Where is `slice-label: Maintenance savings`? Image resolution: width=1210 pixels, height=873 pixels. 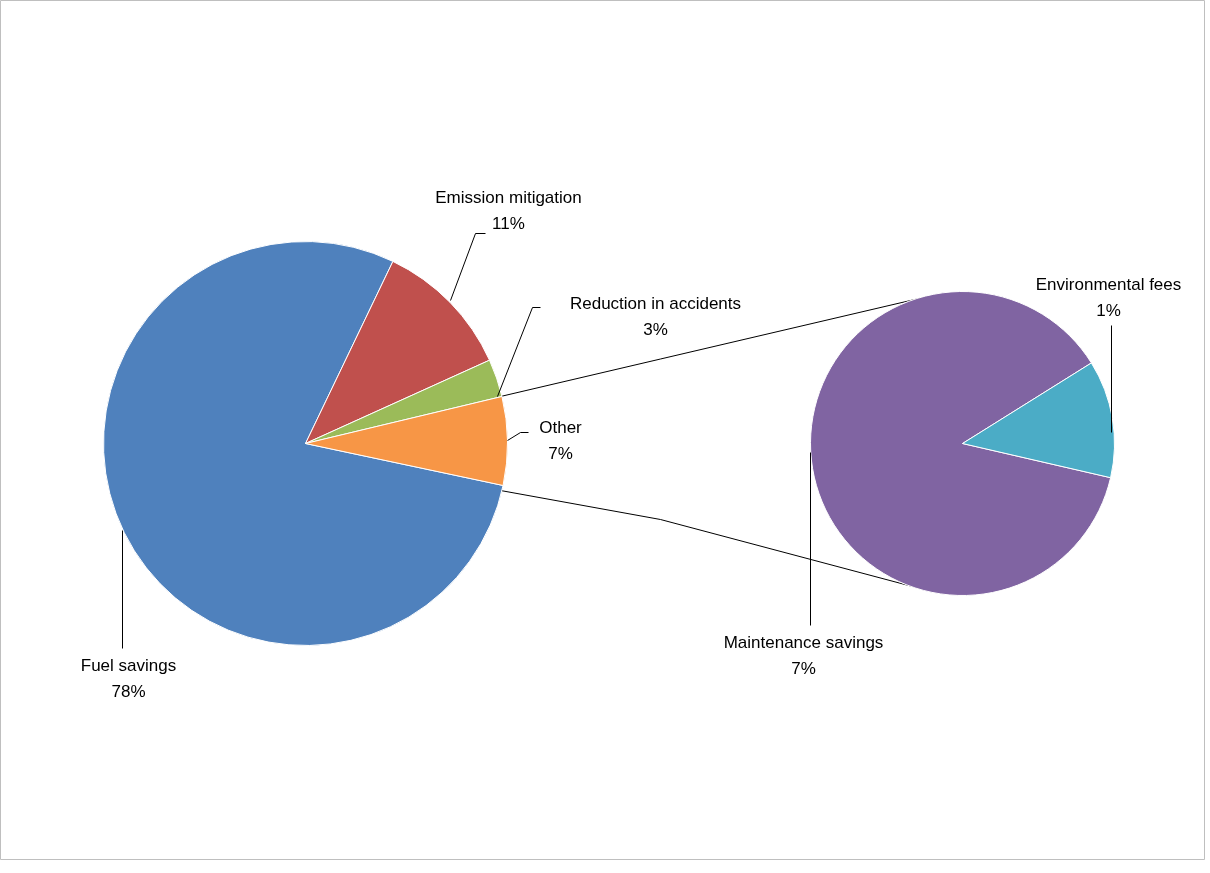 slice-label: Maintenance savings is located at coordinates (803, 643).